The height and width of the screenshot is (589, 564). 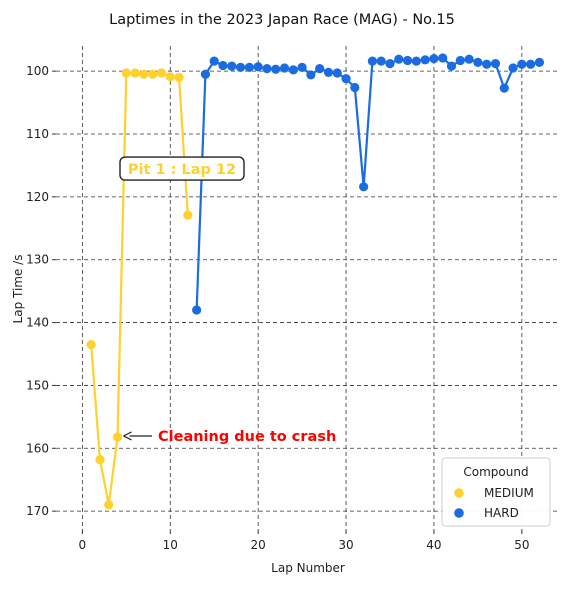 What do you see at coordinates (37, 134) in the screenshot?
I see `y-tick-label: 110` at bounding box center [37, 134].